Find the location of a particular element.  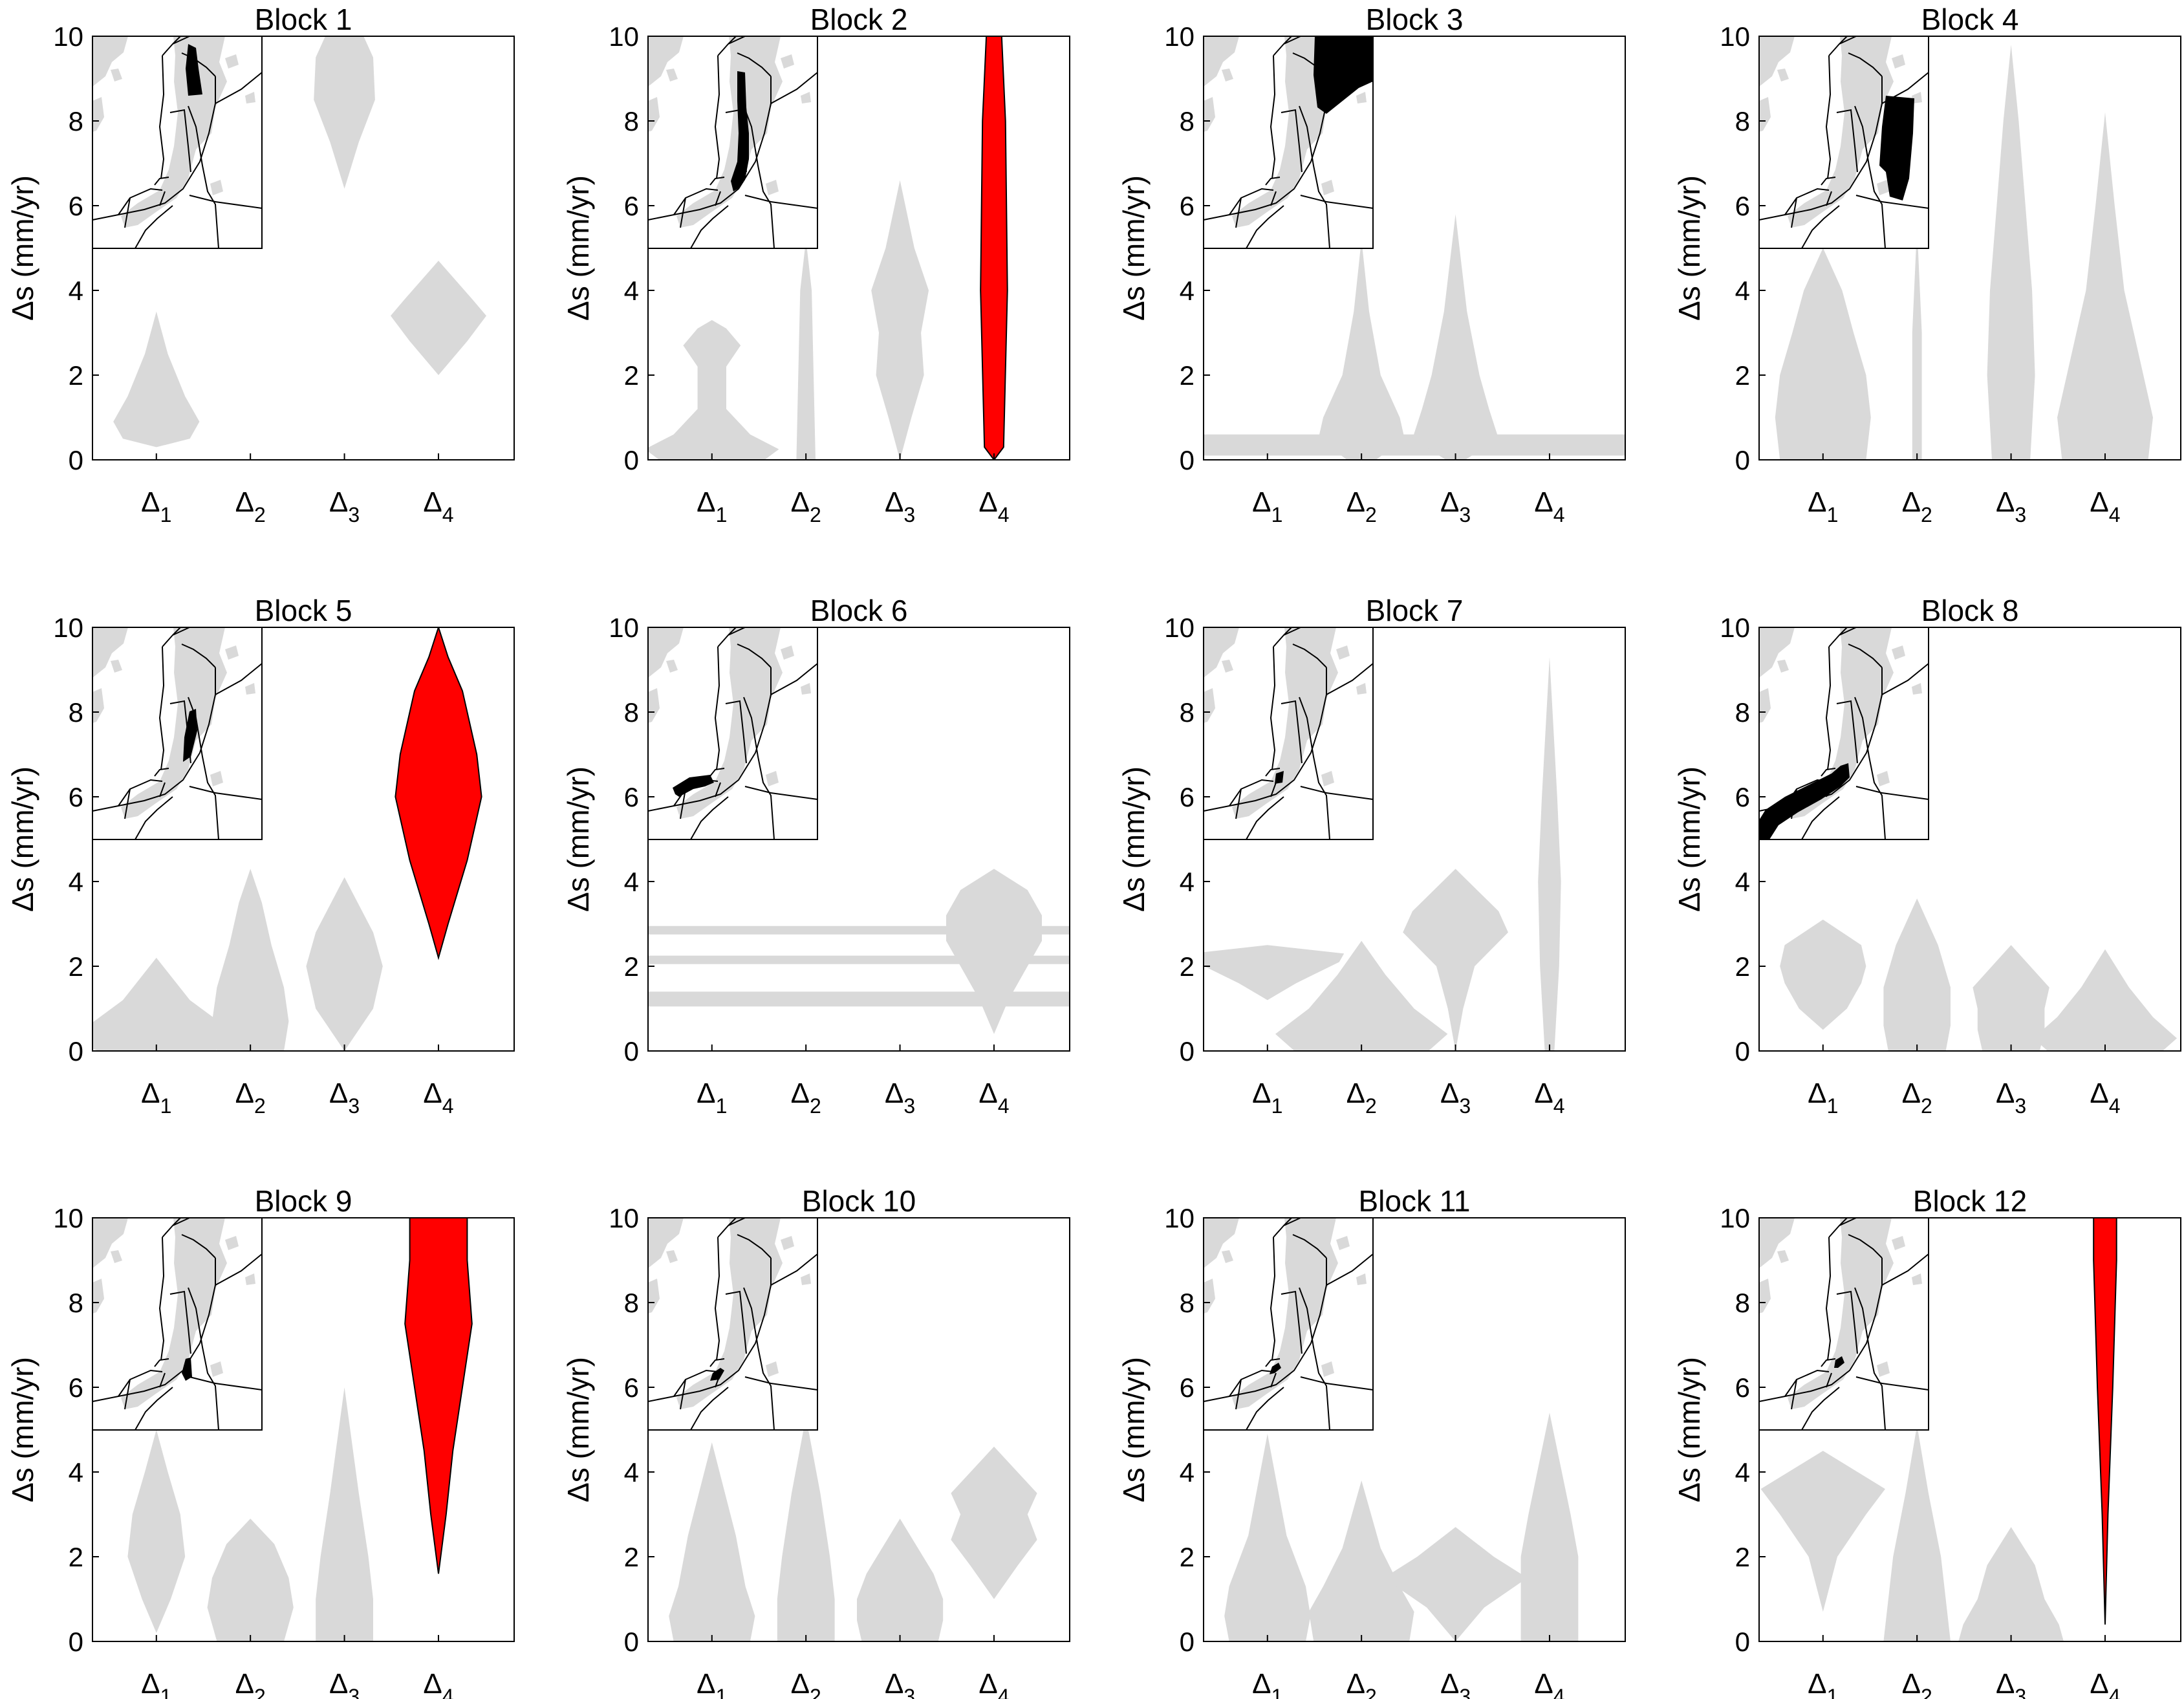

chart-title: Block 3 is located at coordinates (1415, 19).